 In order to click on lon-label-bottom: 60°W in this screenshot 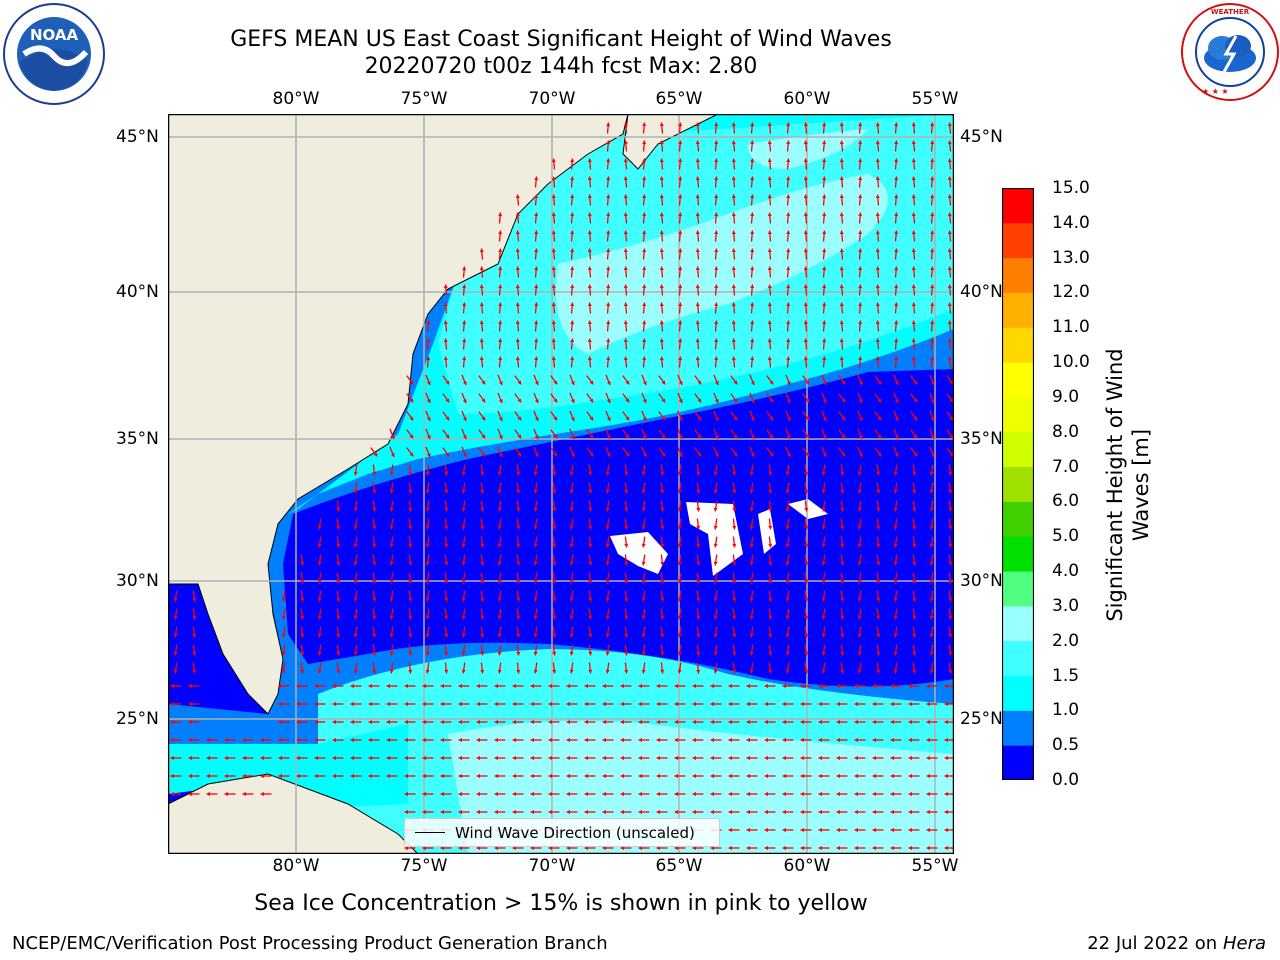, I will do `click(807, 866)`.